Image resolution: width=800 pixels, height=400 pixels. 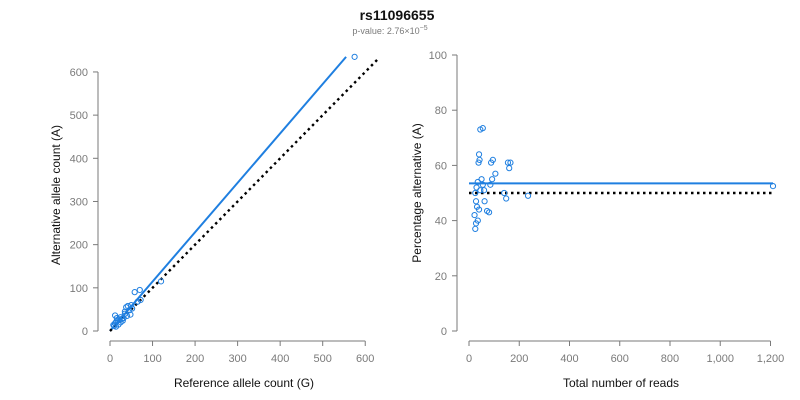 I want to click on left-x-tick-label: 100, so click(x=152, y=359).